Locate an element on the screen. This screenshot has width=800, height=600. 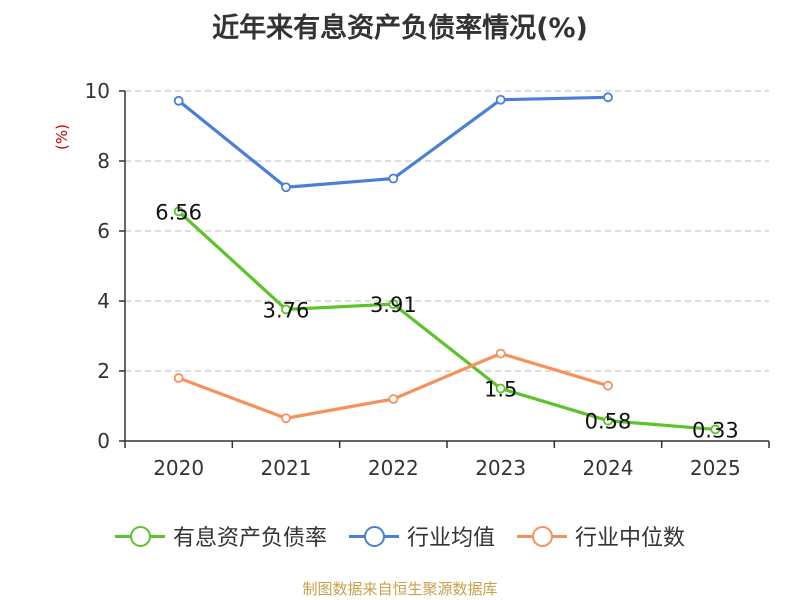
y-tick-label: 10 is located at coordinates (97, 91).